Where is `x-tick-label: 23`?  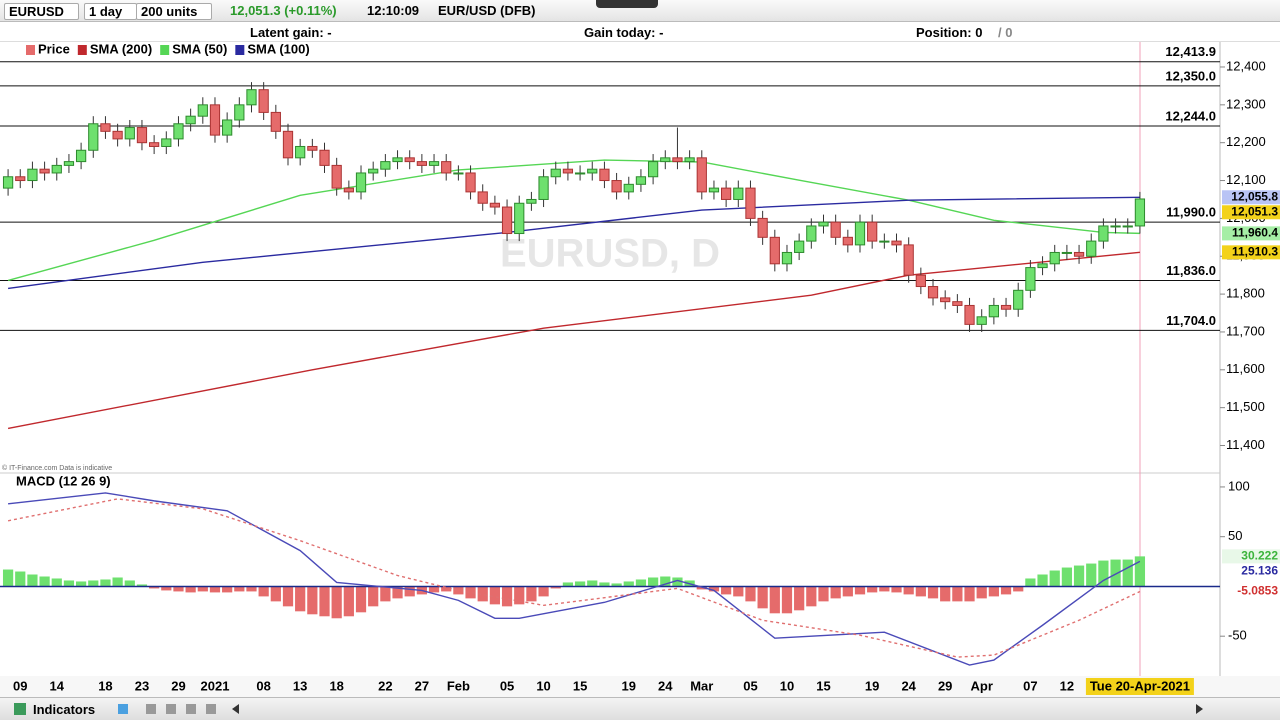 x-tick-label: 23 is located at coordinates (142, 685).